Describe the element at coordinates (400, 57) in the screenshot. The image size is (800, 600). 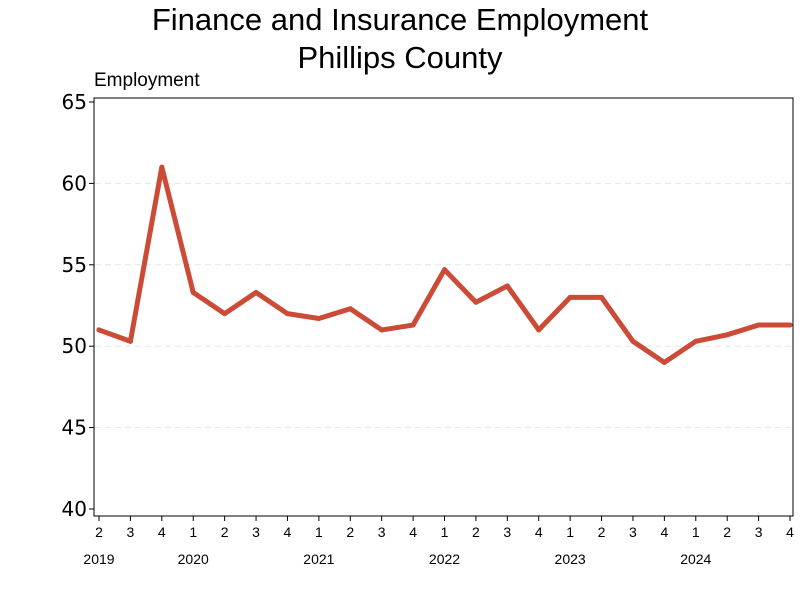
I see `chart-subtitle: Phillips County` at that location.